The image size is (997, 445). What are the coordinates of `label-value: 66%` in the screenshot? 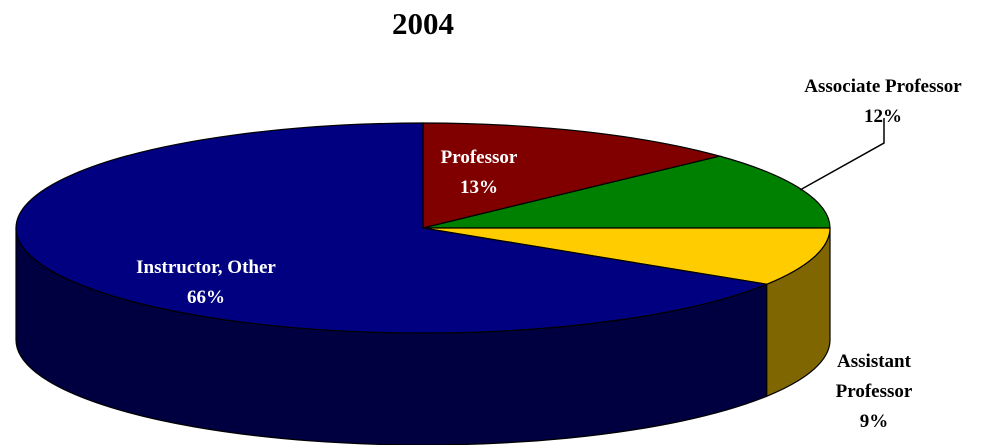 It's located at (205, 297).